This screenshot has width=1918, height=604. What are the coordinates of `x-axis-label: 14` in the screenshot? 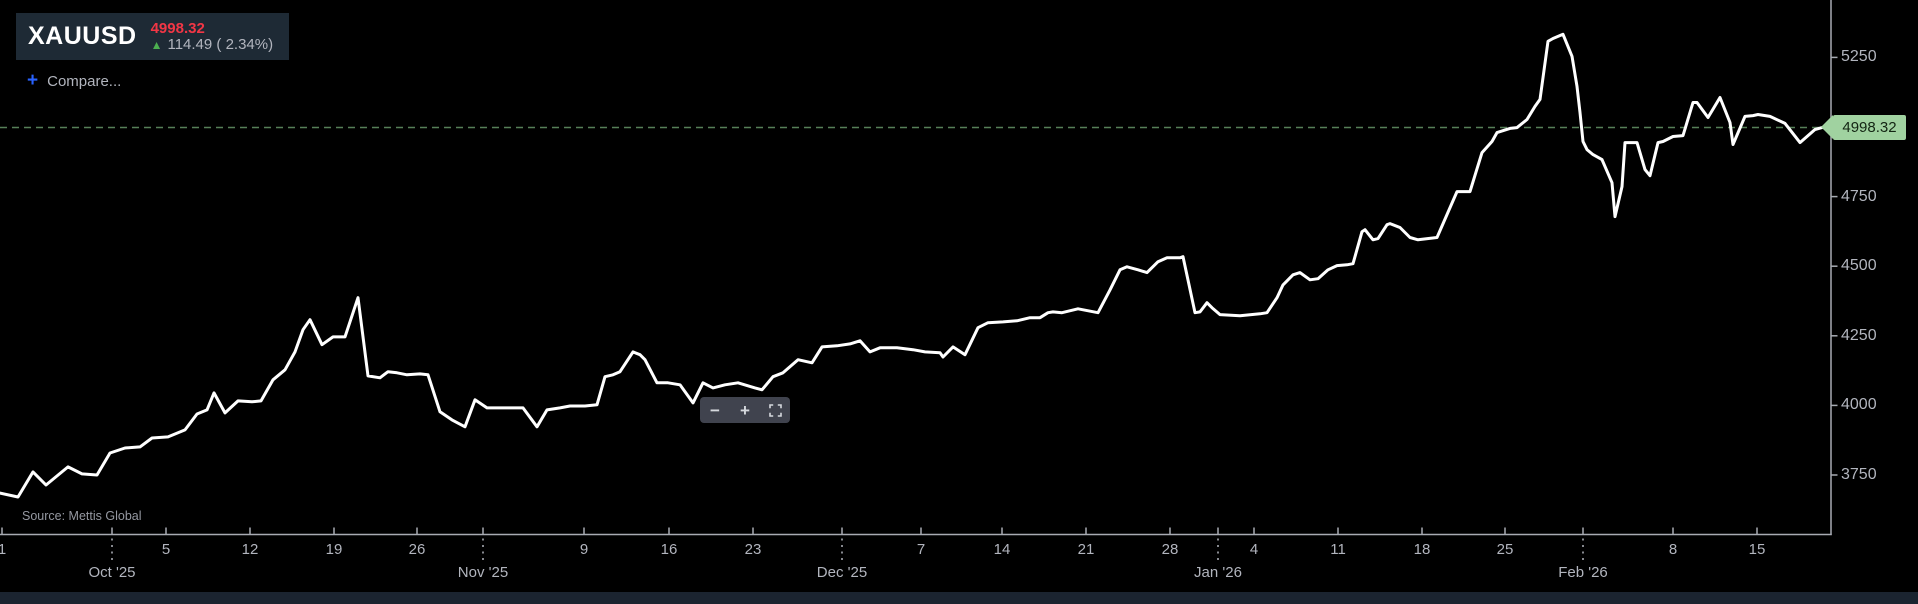 It's located at (1002, 549).